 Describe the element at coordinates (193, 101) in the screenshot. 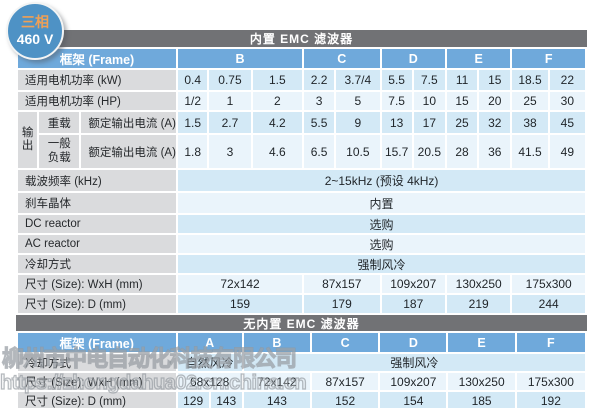

I see `value-cell: 1/2` at that location.